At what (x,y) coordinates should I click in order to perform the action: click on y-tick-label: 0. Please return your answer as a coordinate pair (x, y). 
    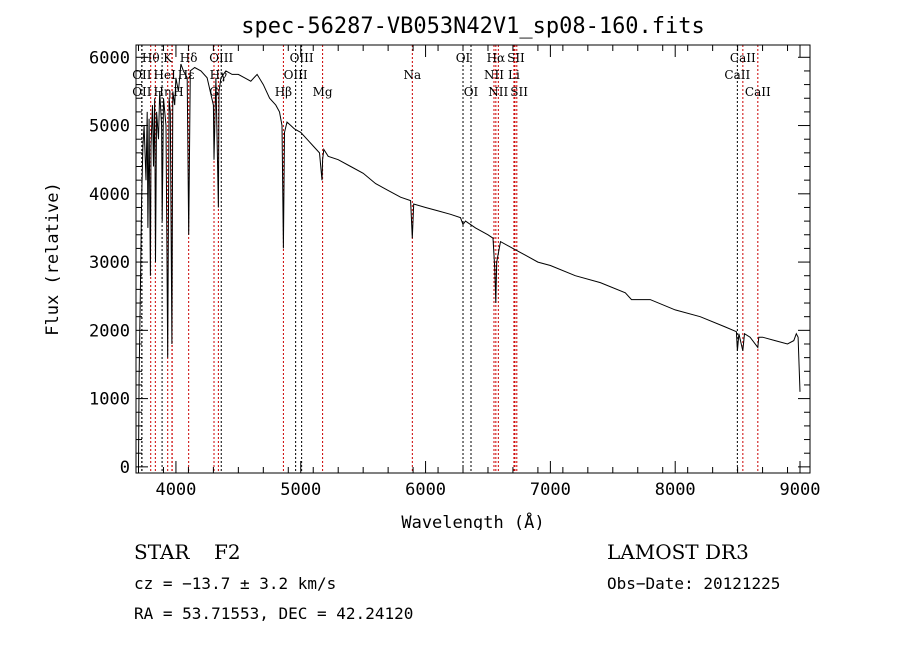
    Looking at the image, I should click on (125, 468).